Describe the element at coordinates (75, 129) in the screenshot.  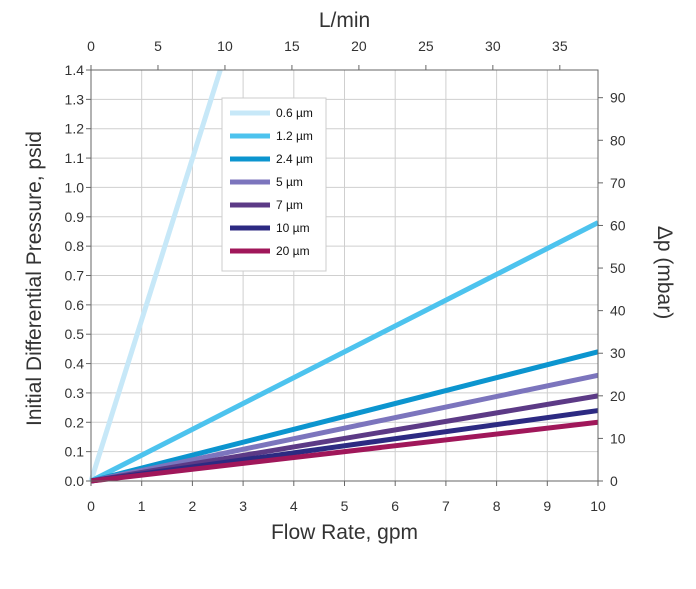
I see `y-tick-label: 1.2` at that location.